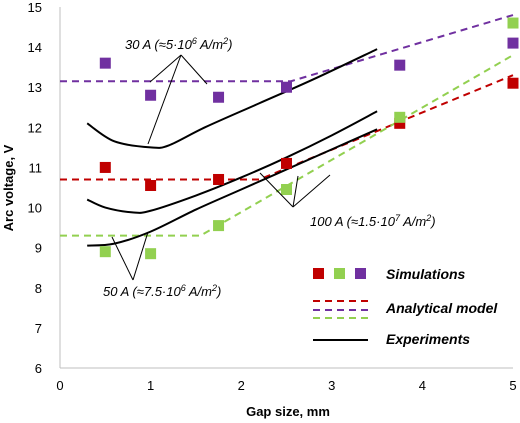  What do you see at coordinates (35, 208) in the screenshot?
I see `y-tick-label: 10` at bounding box center [35, 208].